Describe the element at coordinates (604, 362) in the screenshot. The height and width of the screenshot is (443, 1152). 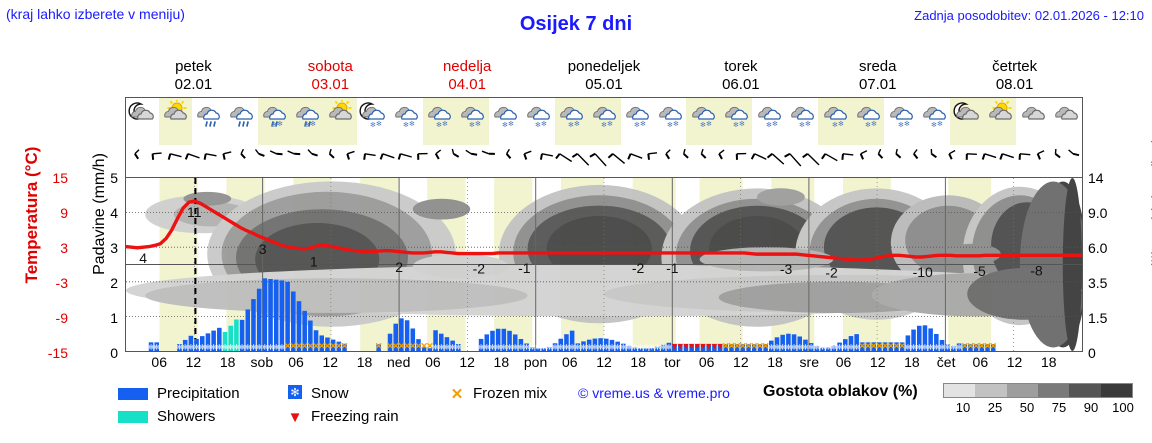
I see `time-tick-13: 12` at that location.